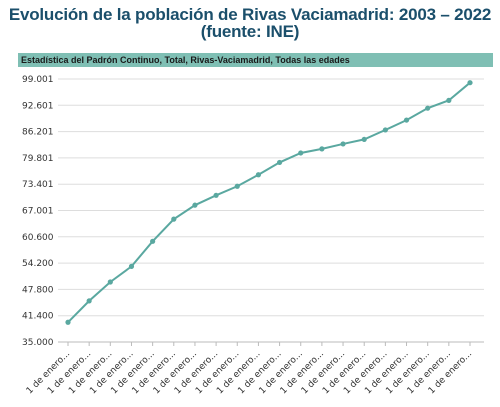  I want to click on y-tick-label: 73.401, so click(38, 185).